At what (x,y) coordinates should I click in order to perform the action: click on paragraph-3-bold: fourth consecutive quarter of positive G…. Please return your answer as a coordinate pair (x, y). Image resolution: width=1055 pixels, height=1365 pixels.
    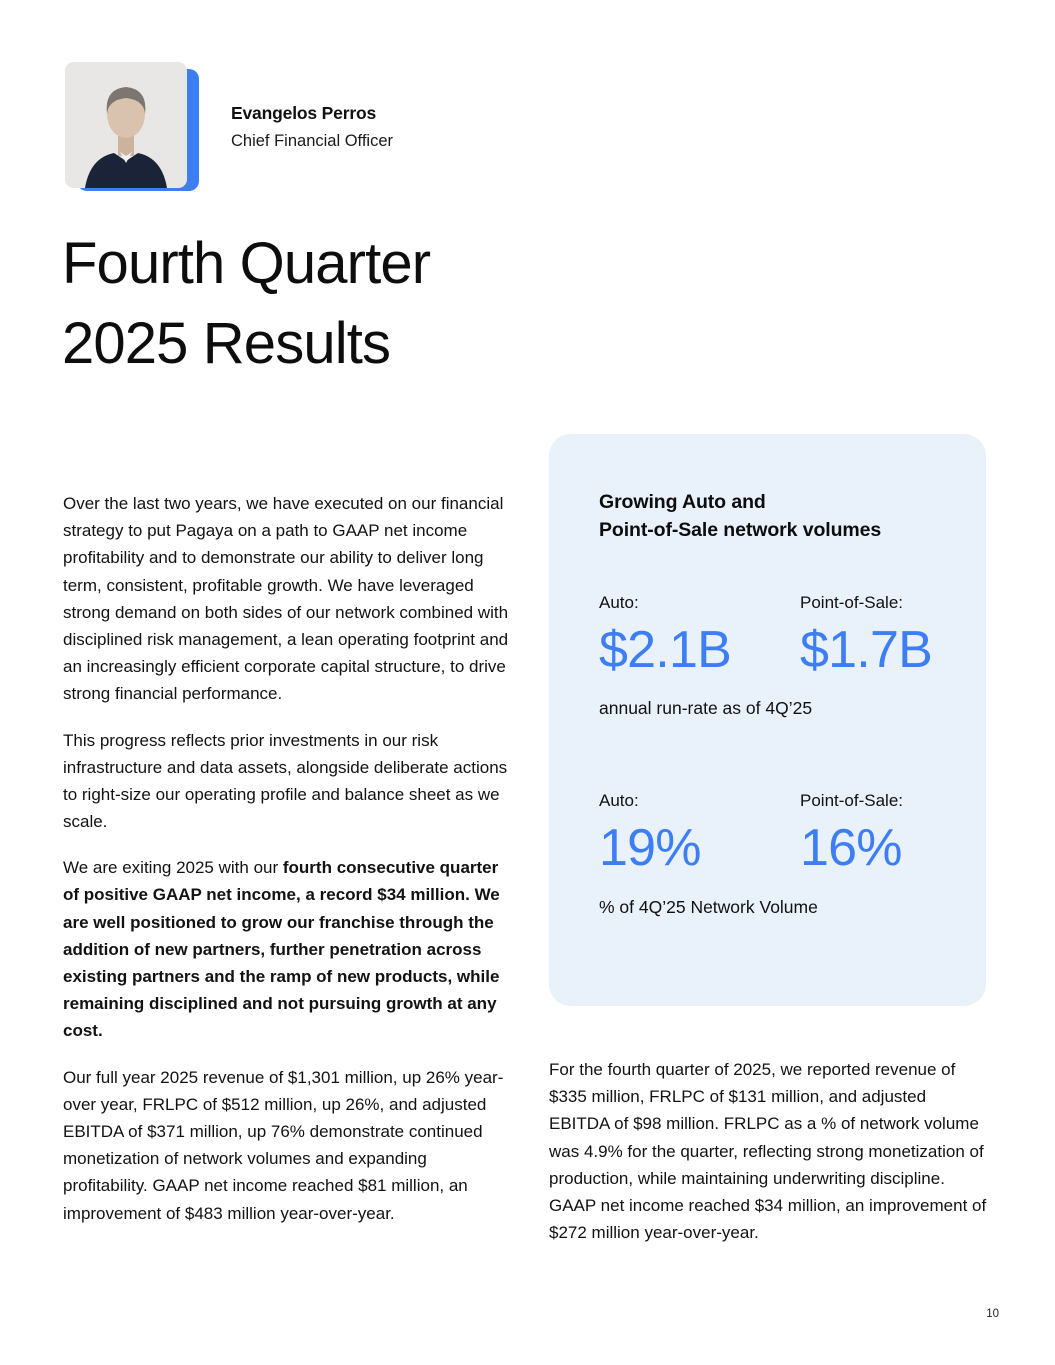
    Looking at the image, I should click on (281, 949).